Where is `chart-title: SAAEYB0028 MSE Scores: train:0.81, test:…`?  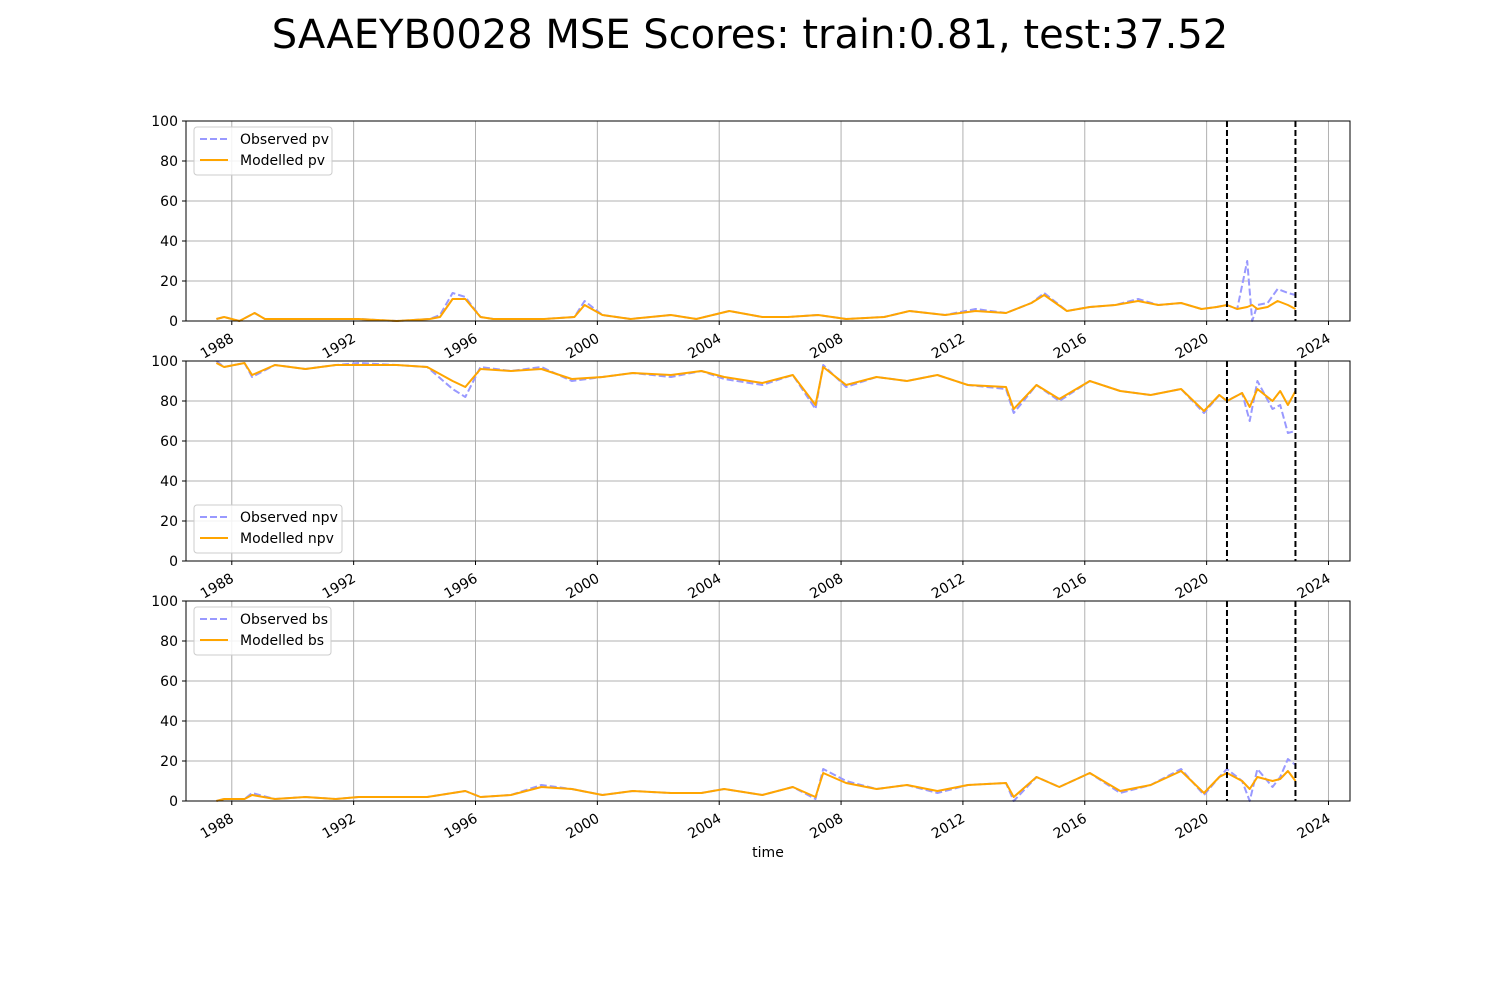 chart-title: SAAEYB0028 MSE Scores: train:0.81, test:… is located at coordinates (750, 35).